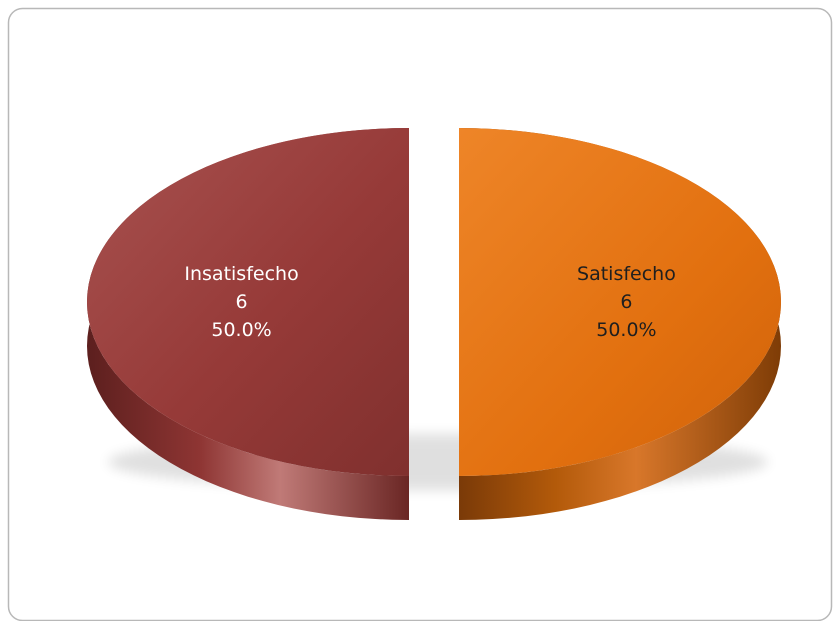  I want to click on label-name-satisfecho: Satisfecho, so click(626, 274).